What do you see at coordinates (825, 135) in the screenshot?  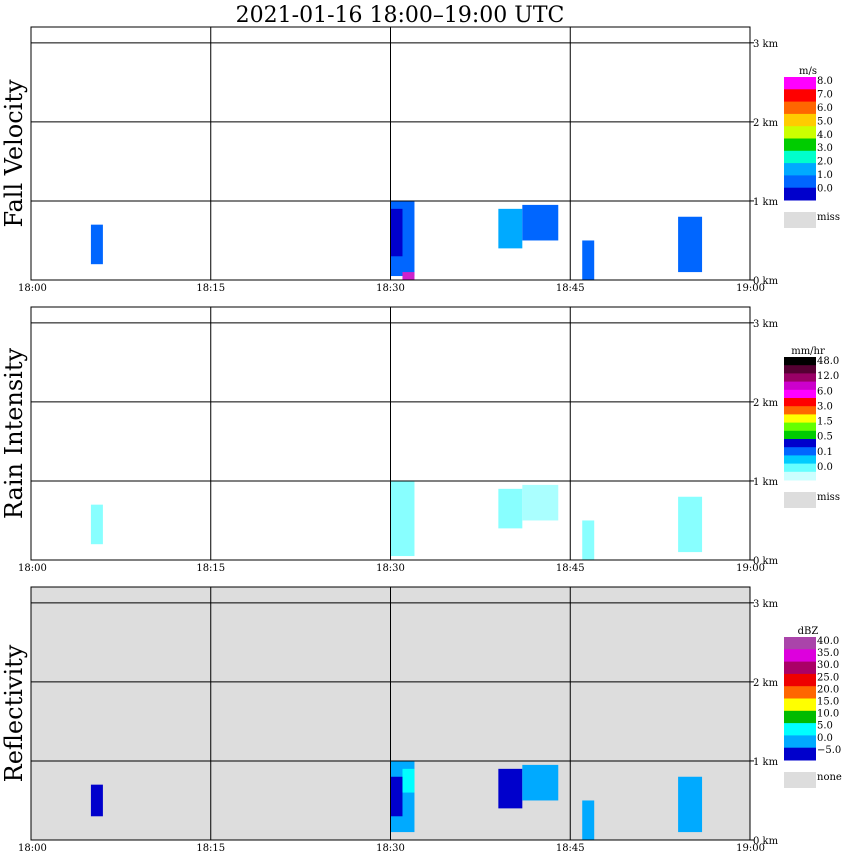 I see `colorbar-label: 4.0` at bounding box center [825, 135].